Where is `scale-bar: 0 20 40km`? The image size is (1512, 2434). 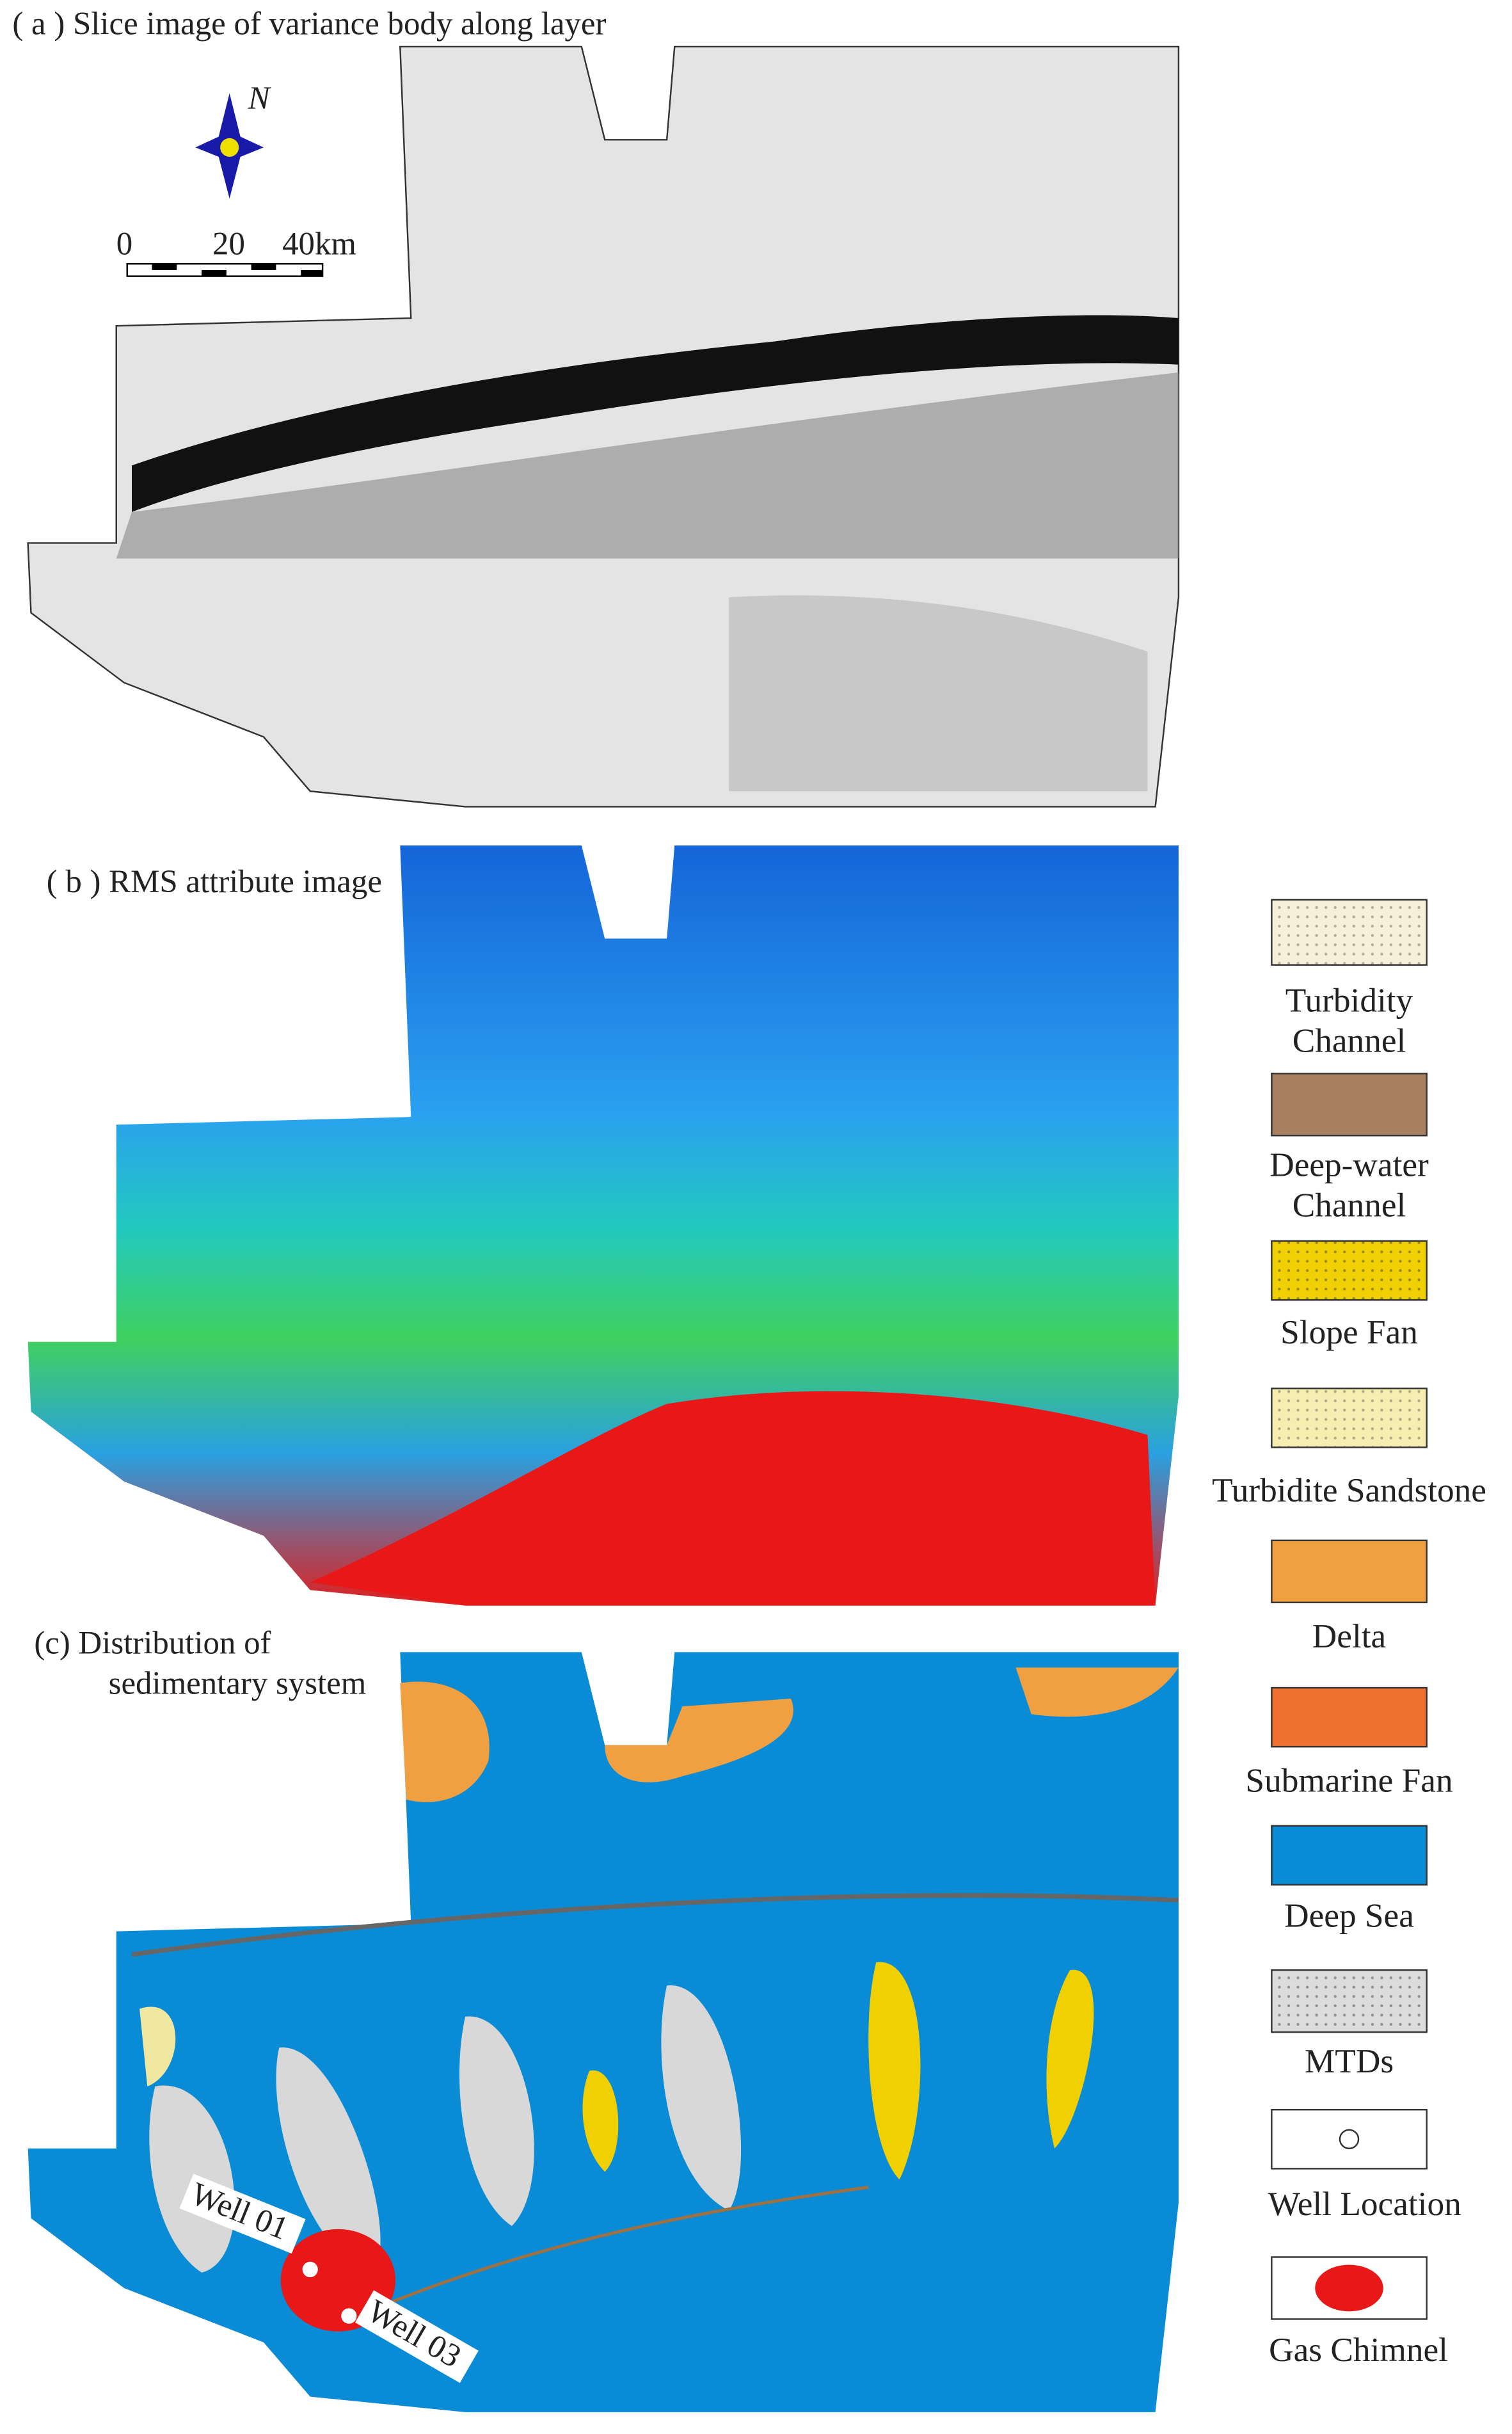 scale-bar: 0 20 40km is located at coordinates (236, 252).